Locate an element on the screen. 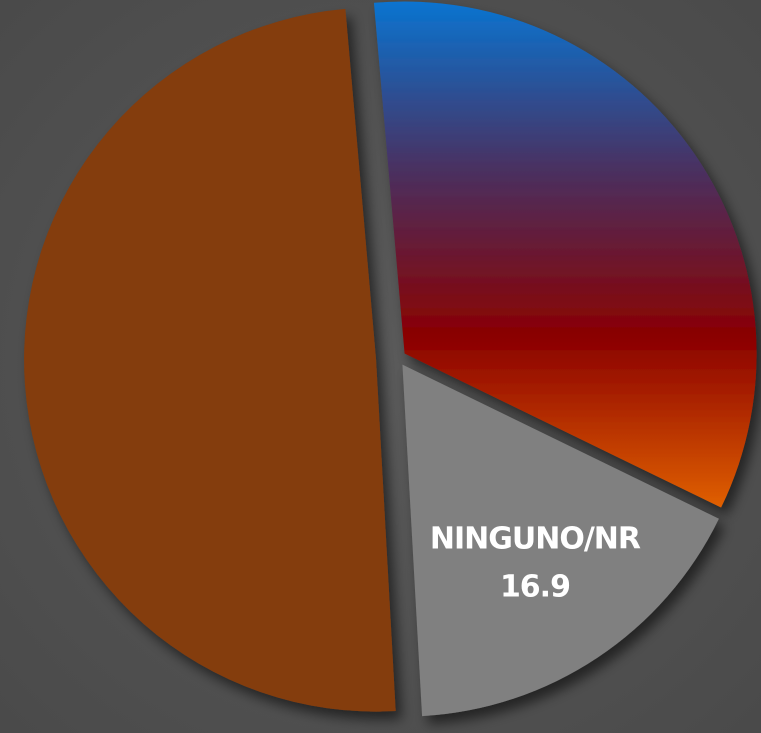 Image resolution: width=761 pixels, height=733 pixels. slice-value: 16.9 is located at coordinates (535, 586).